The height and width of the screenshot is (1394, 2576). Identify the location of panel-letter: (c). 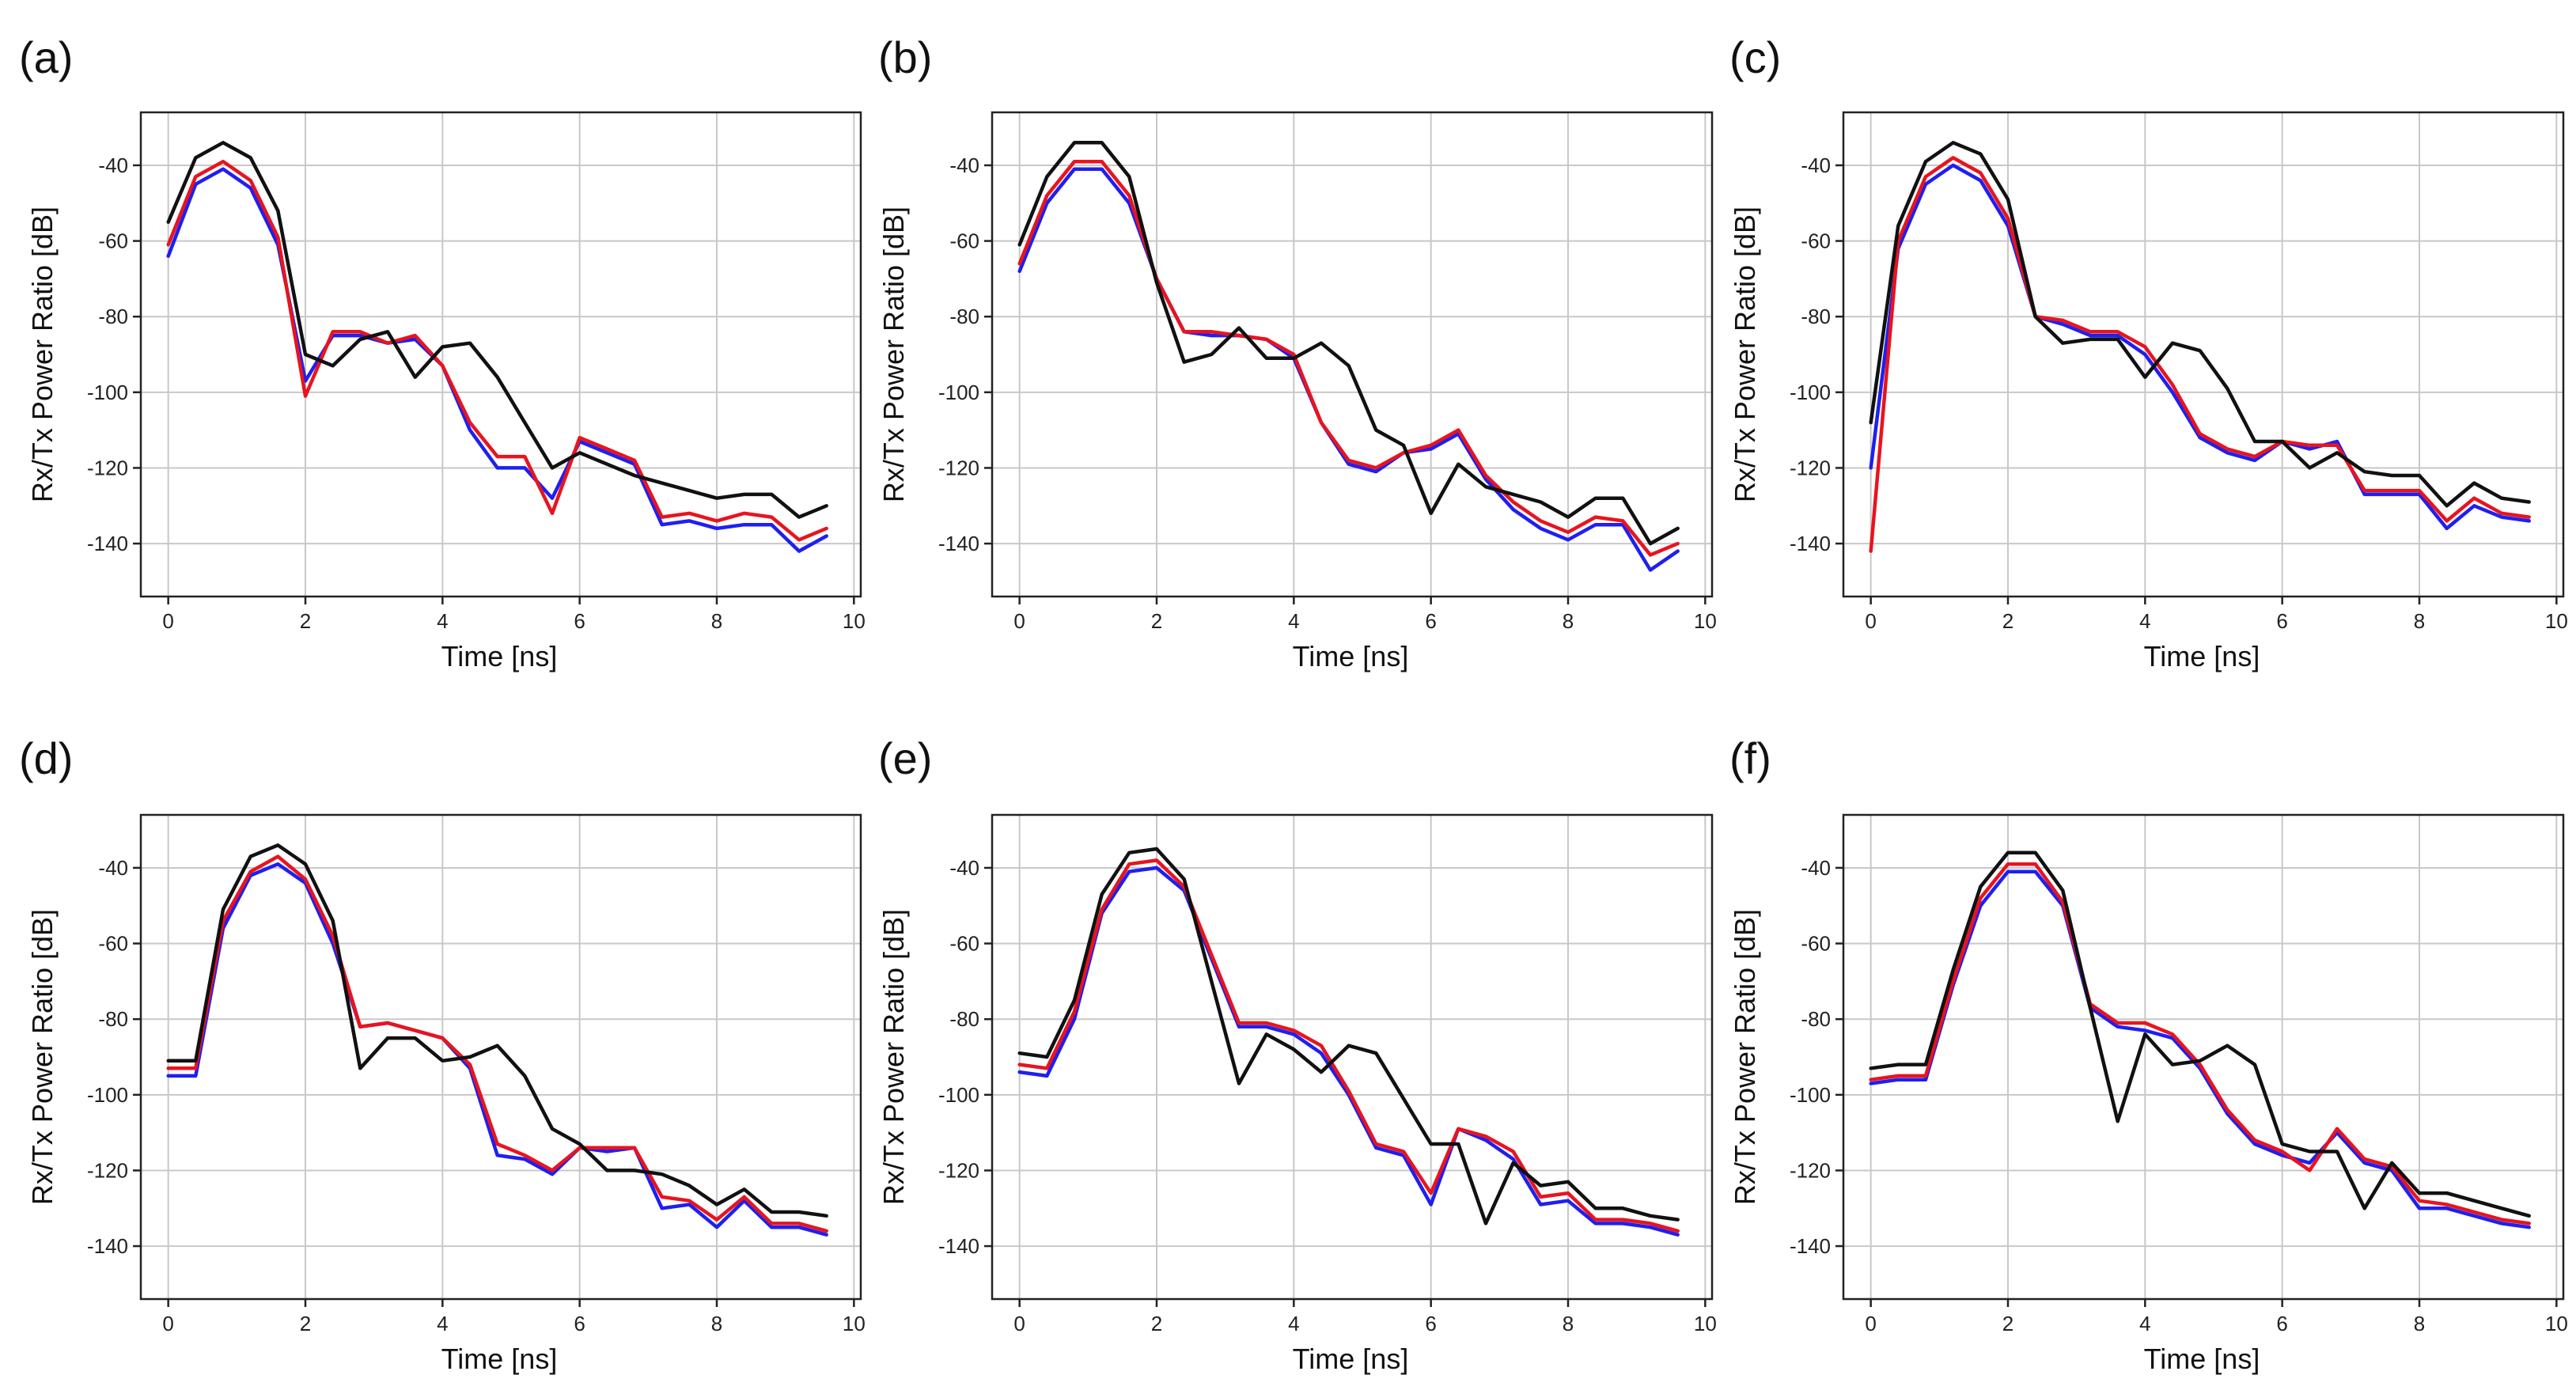
(1755, 57).